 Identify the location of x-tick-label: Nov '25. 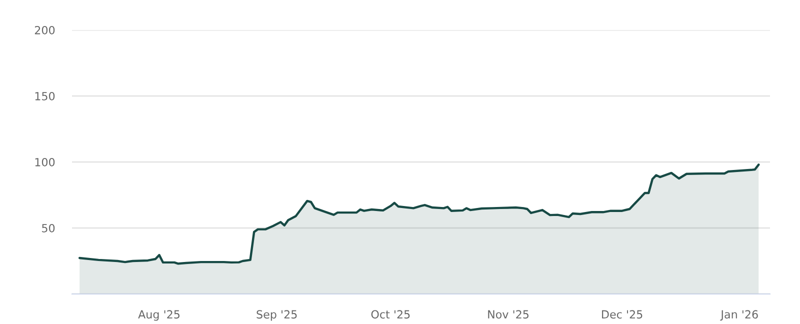
(508, 314).